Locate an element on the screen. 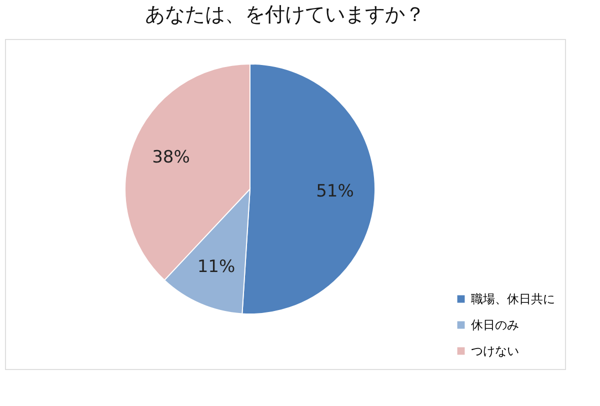  data-label: 38% is located at coordinates (171, 158).